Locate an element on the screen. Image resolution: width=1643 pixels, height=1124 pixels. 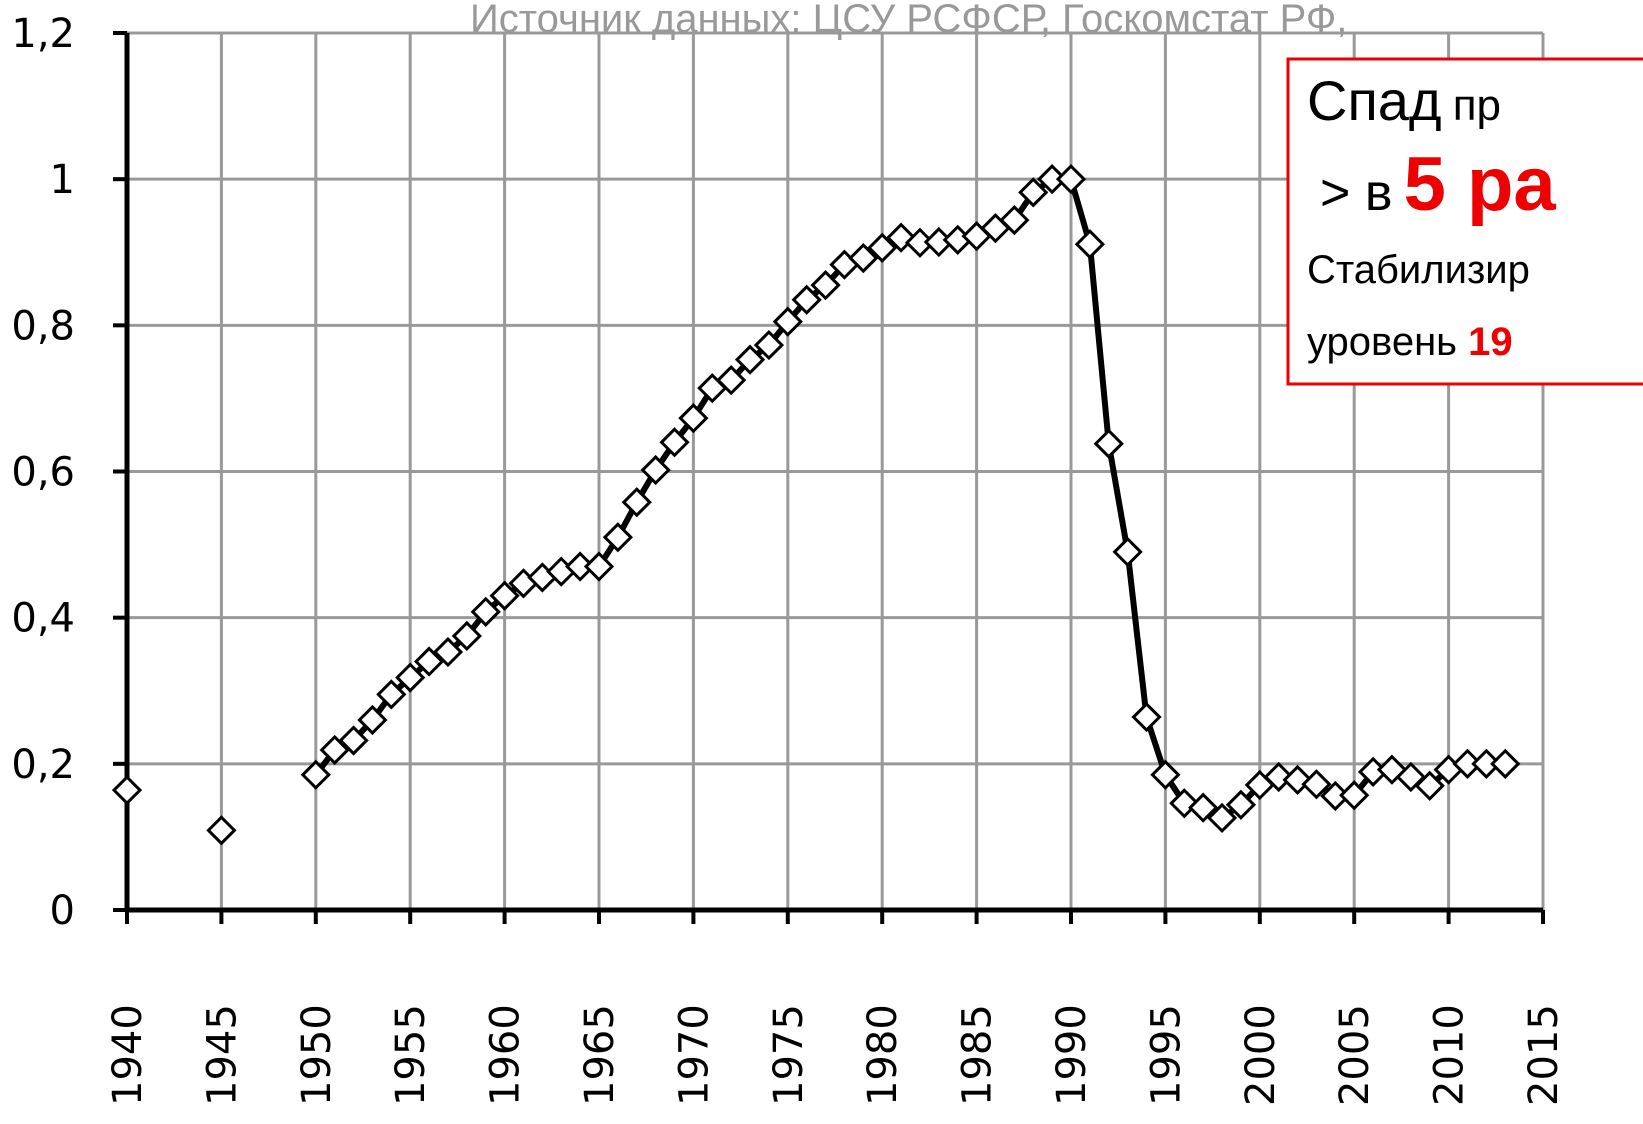
note-line1-part: пр is located at coordinates (1477, 105).